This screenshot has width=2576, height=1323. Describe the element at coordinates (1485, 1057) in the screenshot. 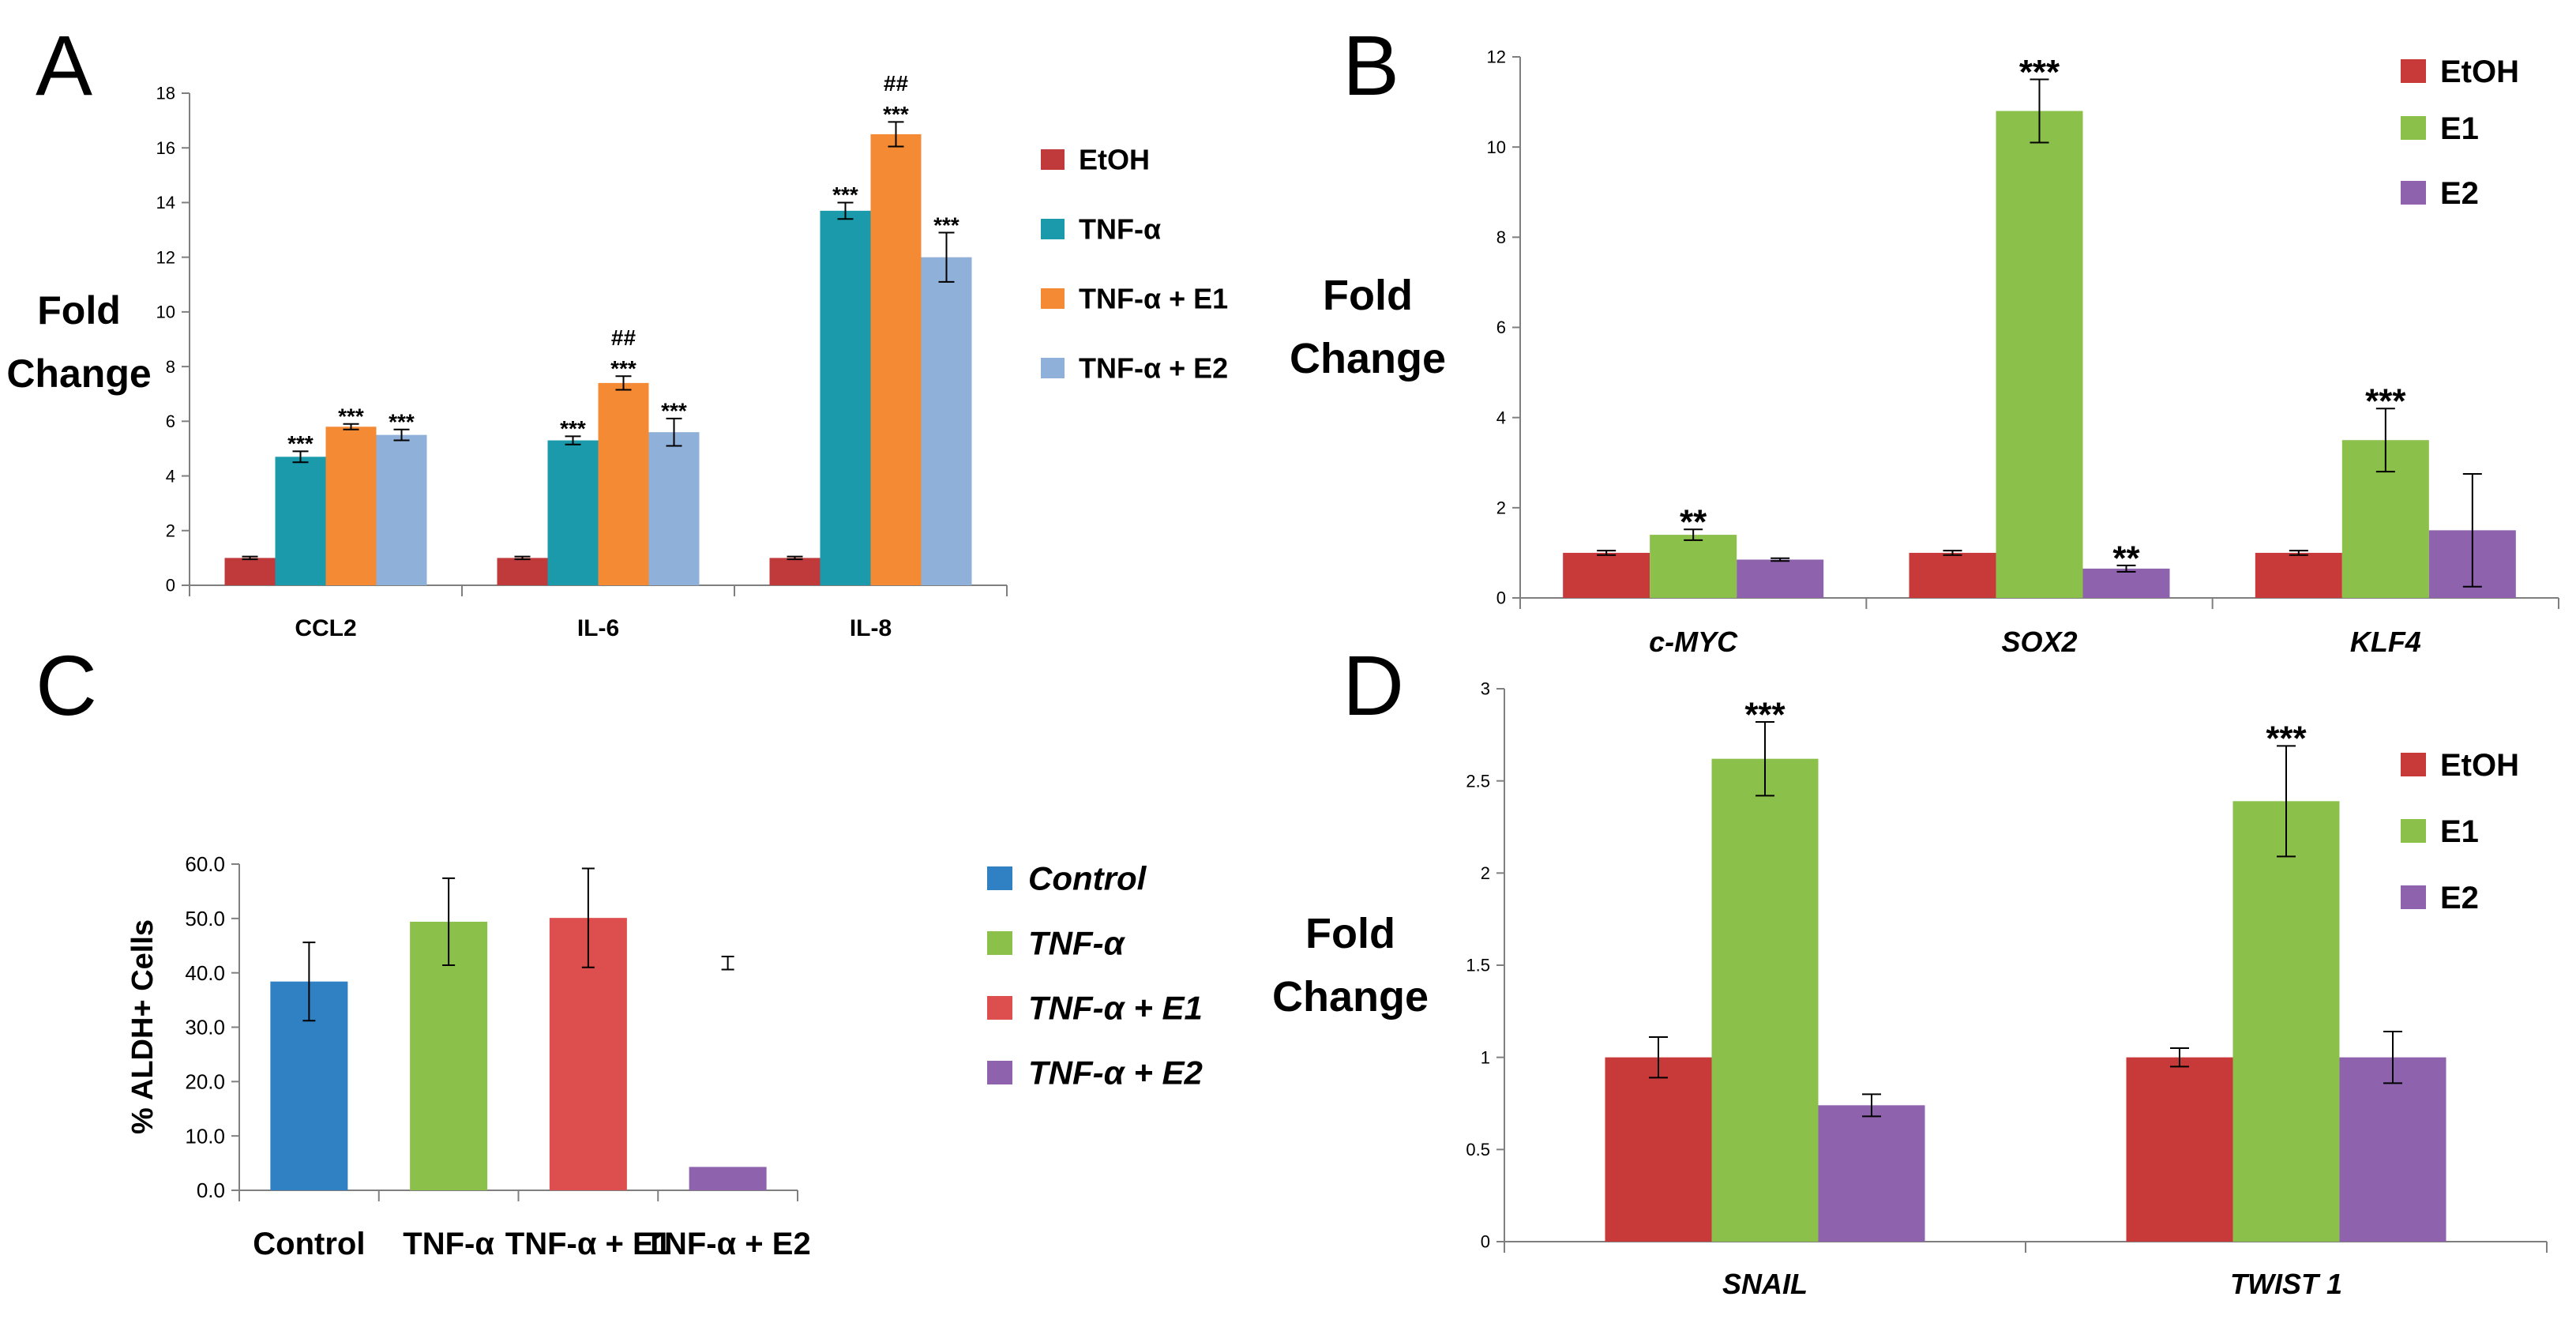

I see `panel-d-y-tick-label: 1` at that location.